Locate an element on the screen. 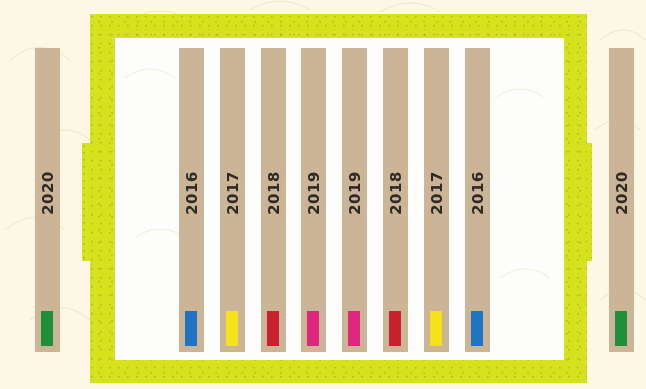  strip-outside-right: 2020 is located at coordinates (621, 200).